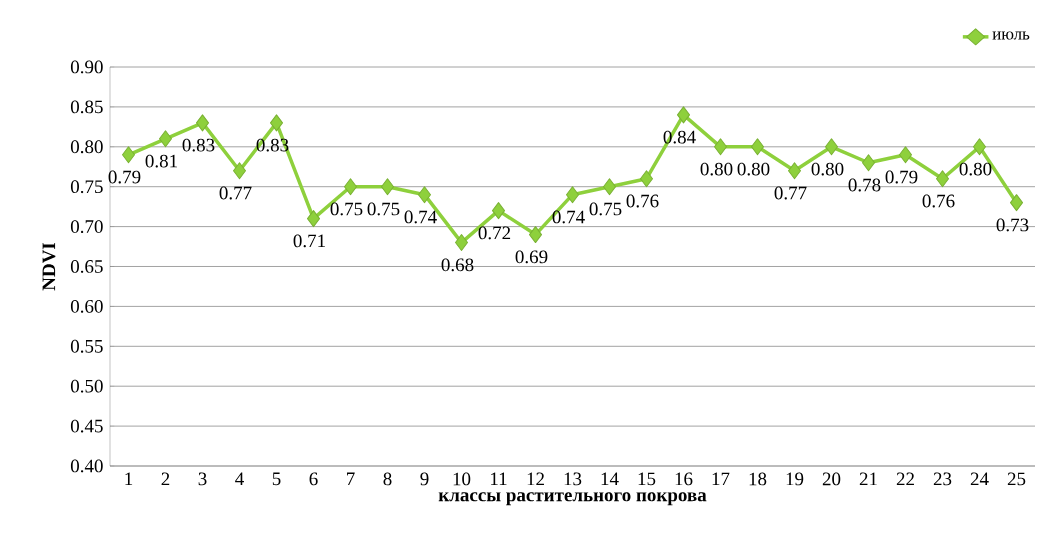 The width and height of the screenshot is (1059, 544). What do you see at coordinates (868, 479) in the screenshot?
I see `x-tick-label: 21` at bounding box center [868, 479].